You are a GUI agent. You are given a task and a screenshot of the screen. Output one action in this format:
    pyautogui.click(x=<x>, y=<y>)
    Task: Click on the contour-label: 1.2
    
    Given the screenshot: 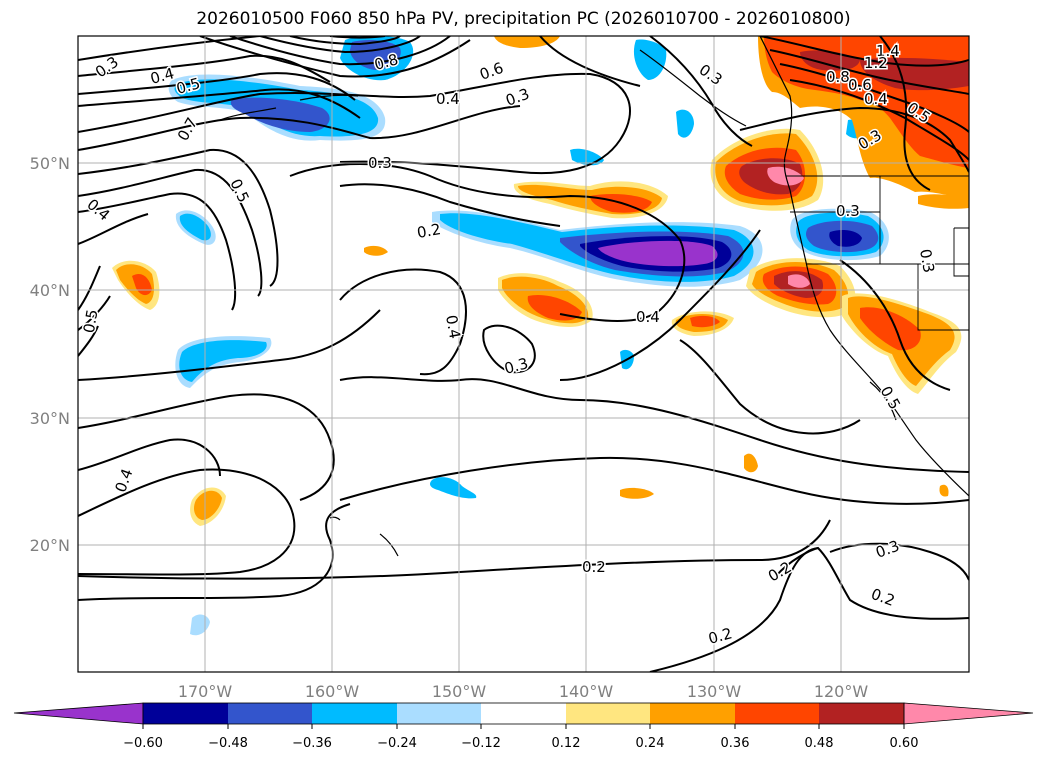 What is the action you would take?
    pyautogui.click(x=876, y=63)
    